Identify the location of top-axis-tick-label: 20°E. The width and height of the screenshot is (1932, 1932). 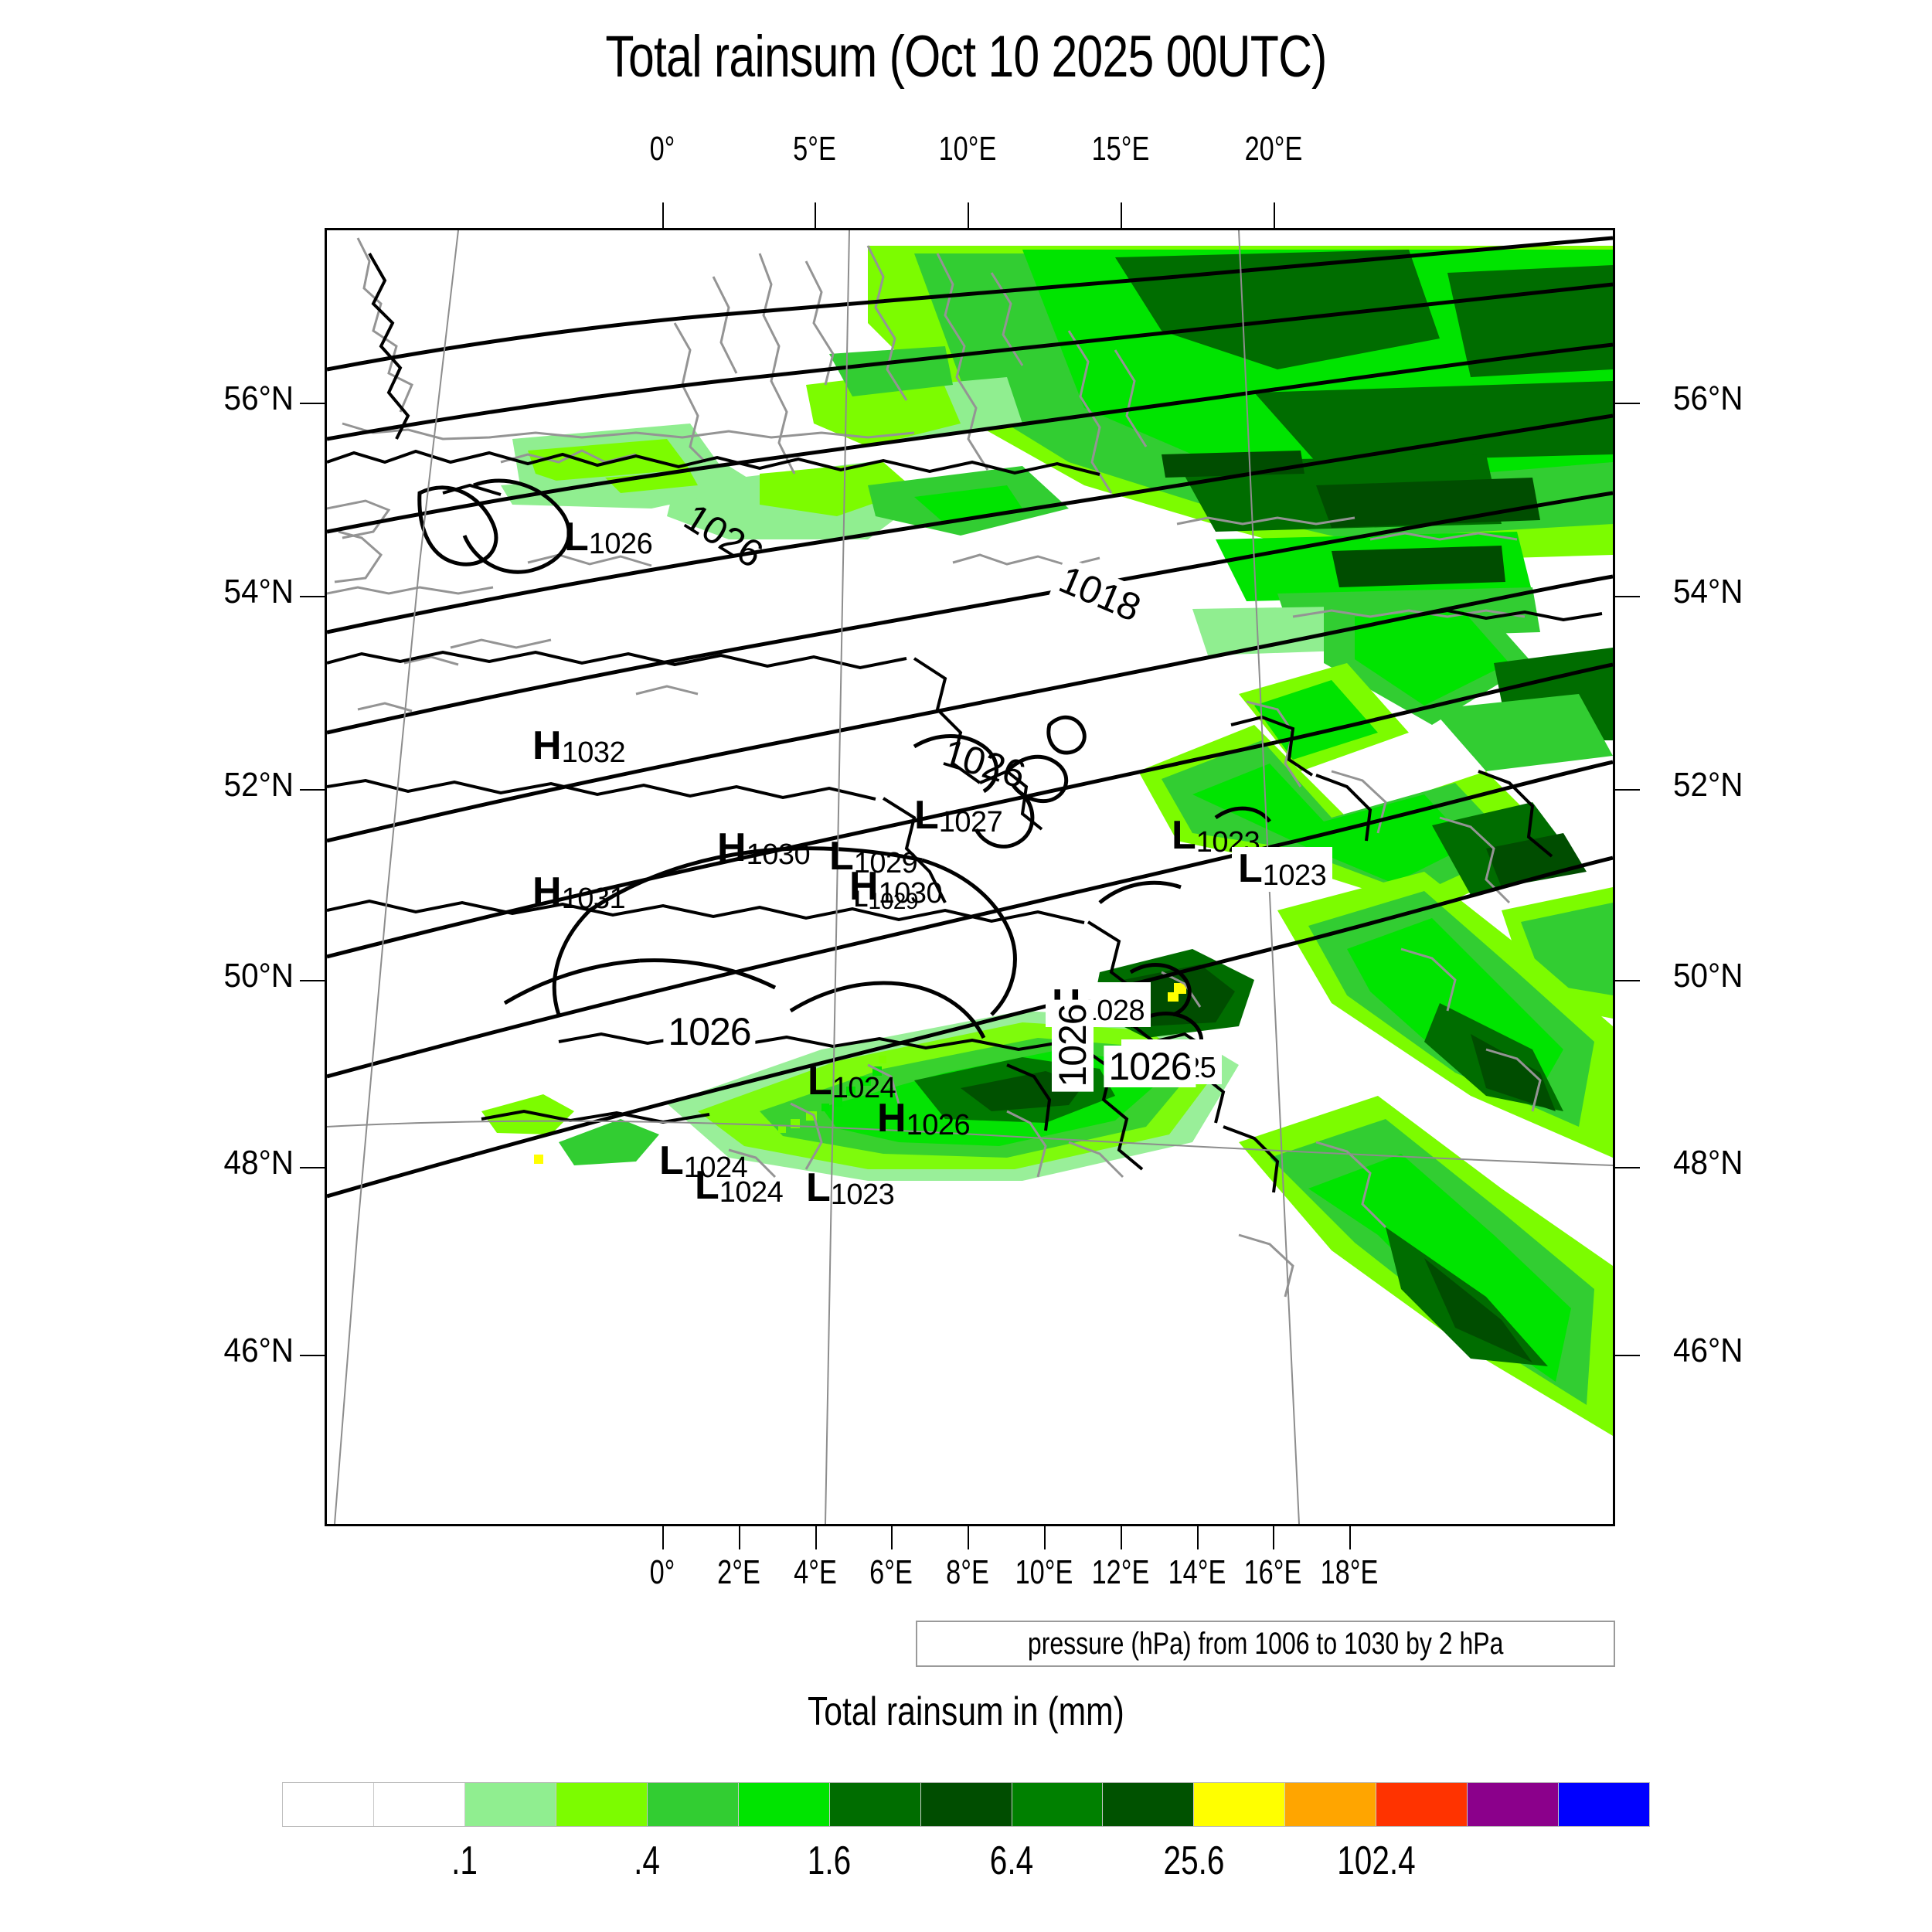
(1274, 149).